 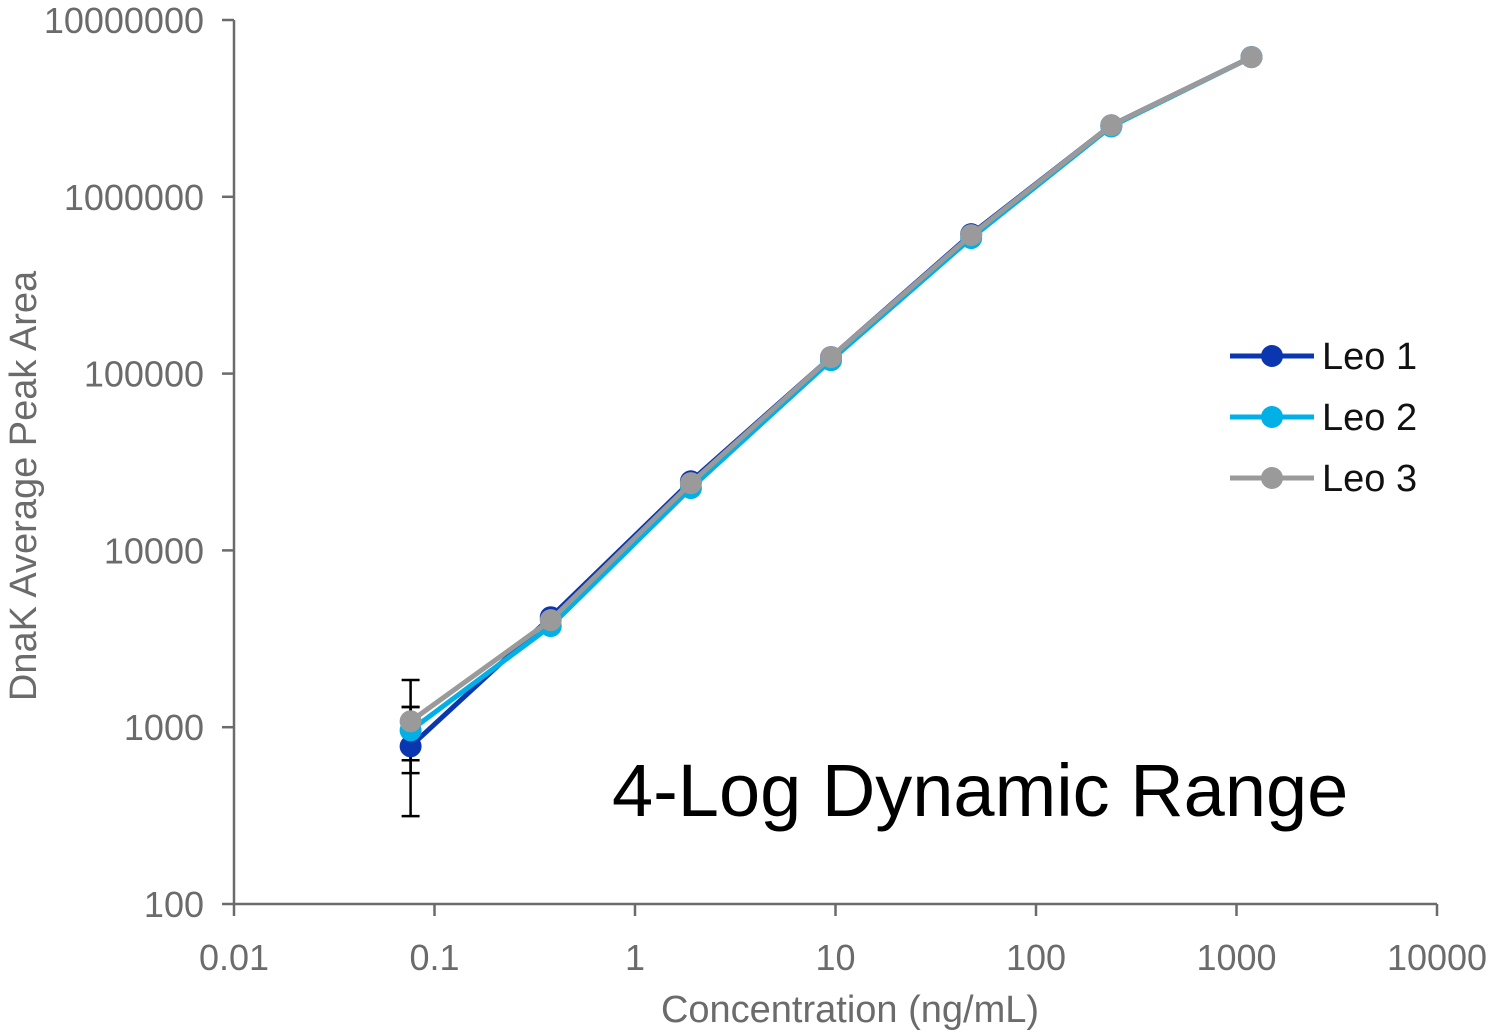 What do you see at coordinates (1036, 957) in the screenshot?
I see `x-tick-label: 100` at bounding box center [1036, 957].